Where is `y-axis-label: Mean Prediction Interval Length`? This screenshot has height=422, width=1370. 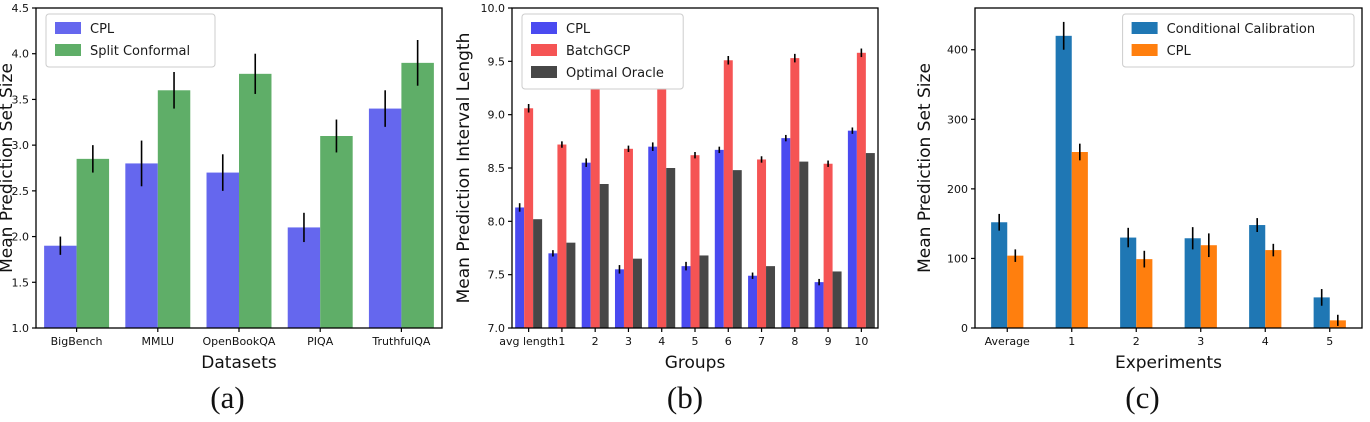
y-axis-label: Mean Prediction Interval Length is located at coordinates (464, 168).